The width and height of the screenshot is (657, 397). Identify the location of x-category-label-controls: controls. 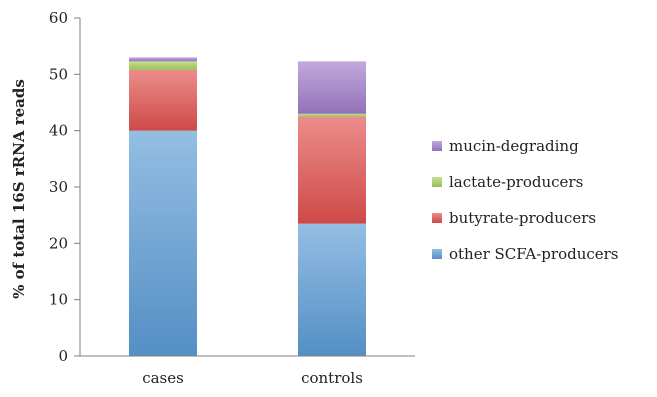
(332, 378).